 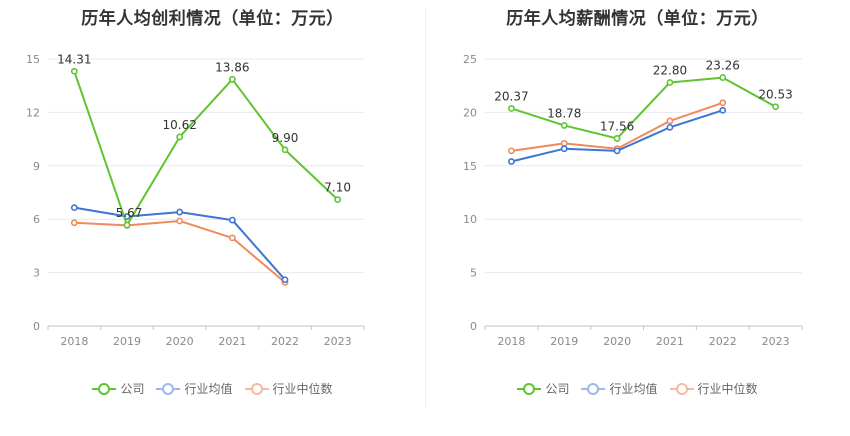 What do you see at coordinates (564, 113) in the screenshot?
I see `data-label: 18.78` at bounding box center [564, 113].